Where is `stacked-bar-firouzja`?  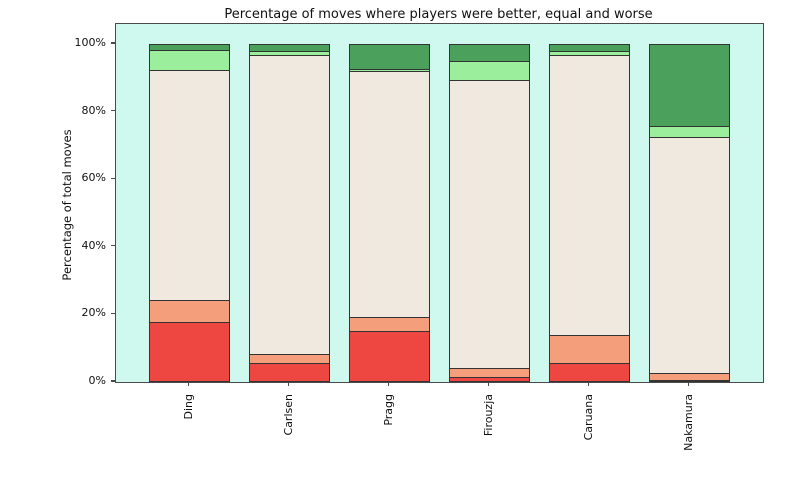 stacked-bar-firouzja is located at coordinates (489, 212).